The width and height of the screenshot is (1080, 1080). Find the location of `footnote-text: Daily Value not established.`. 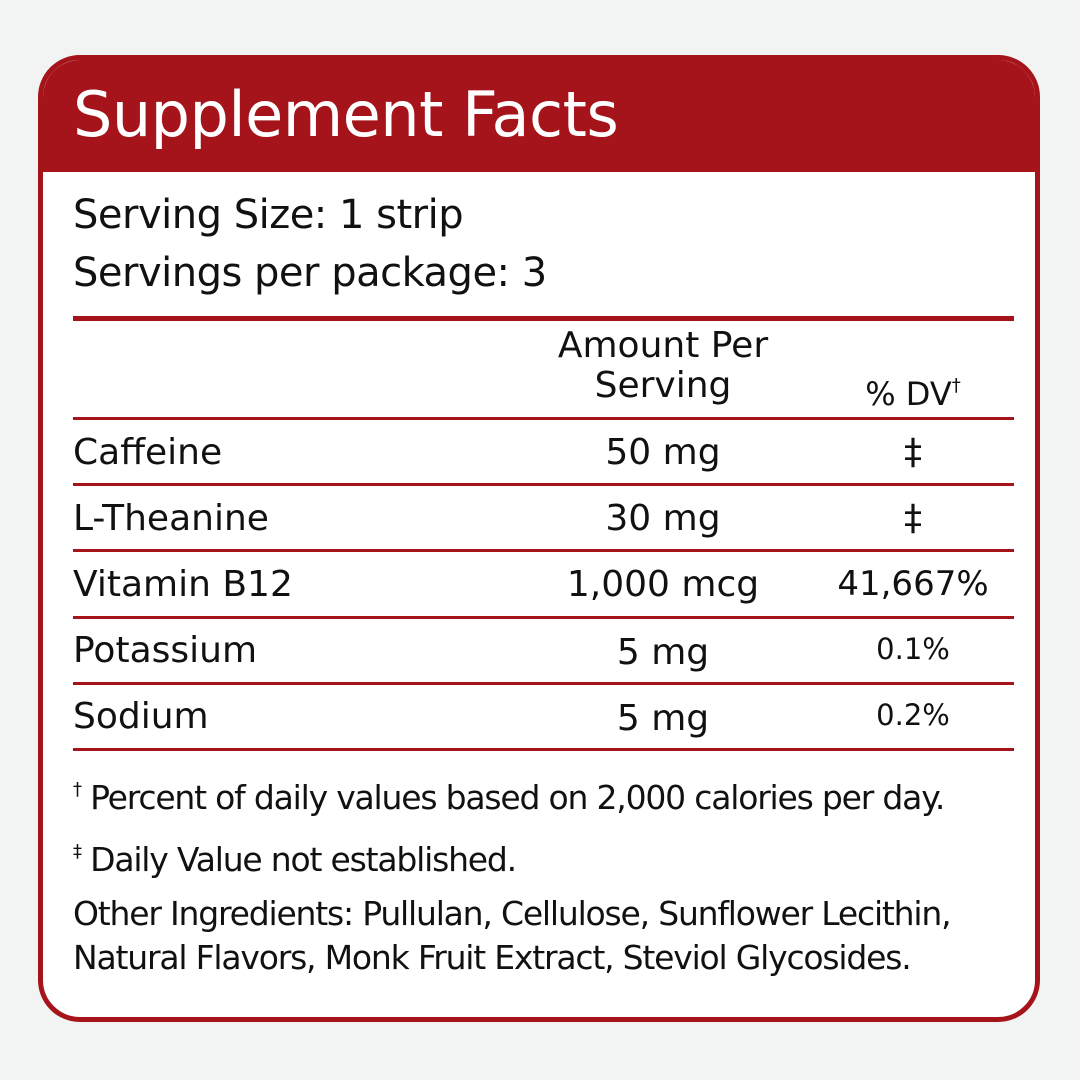

footnote-text: Daily Value not established. is located at coordinates (303, 859).